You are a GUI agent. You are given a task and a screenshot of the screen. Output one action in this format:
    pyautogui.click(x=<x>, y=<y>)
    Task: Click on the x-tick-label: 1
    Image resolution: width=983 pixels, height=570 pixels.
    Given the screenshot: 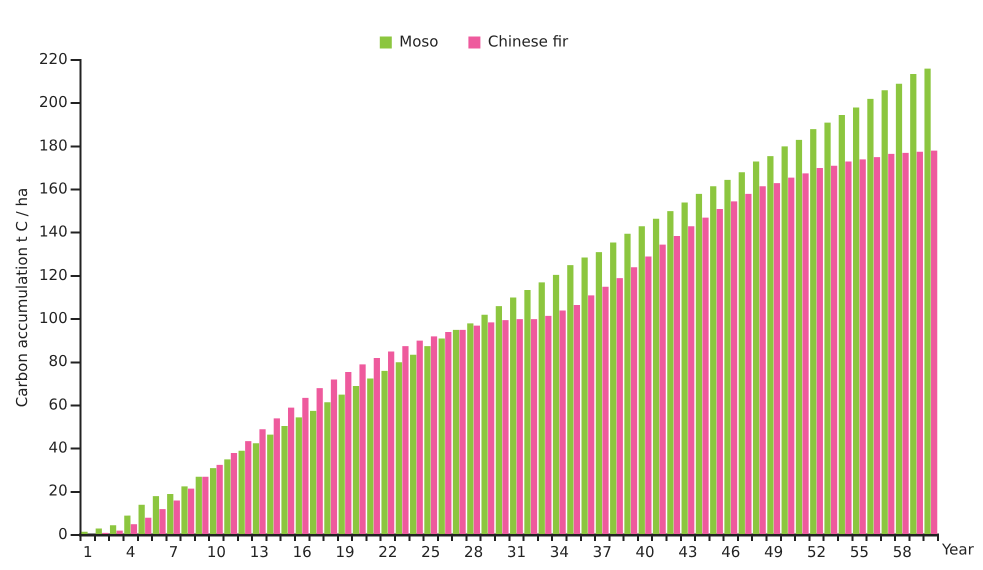 What is the action you would take?
    pyautogui.click(x=88, y=551)
    